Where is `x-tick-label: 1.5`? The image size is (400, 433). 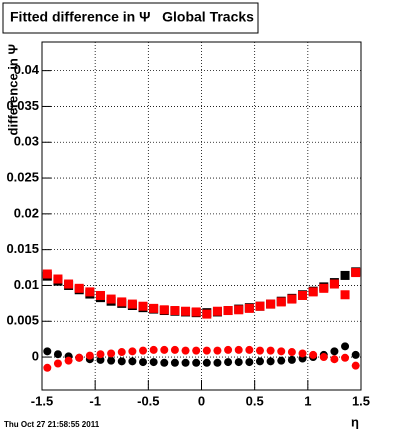
x-tick-label: 1.5 is located at coordinates (361, 400).